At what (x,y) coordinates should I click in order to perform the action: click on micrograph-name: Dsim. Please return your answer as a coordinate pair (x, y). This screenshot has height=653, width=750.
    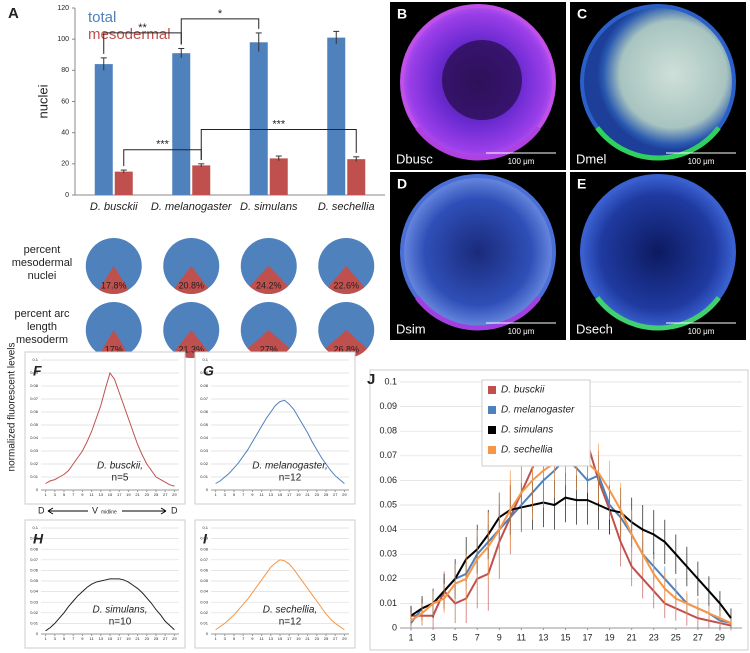
    Looking at the image, I should click on (411, 328).